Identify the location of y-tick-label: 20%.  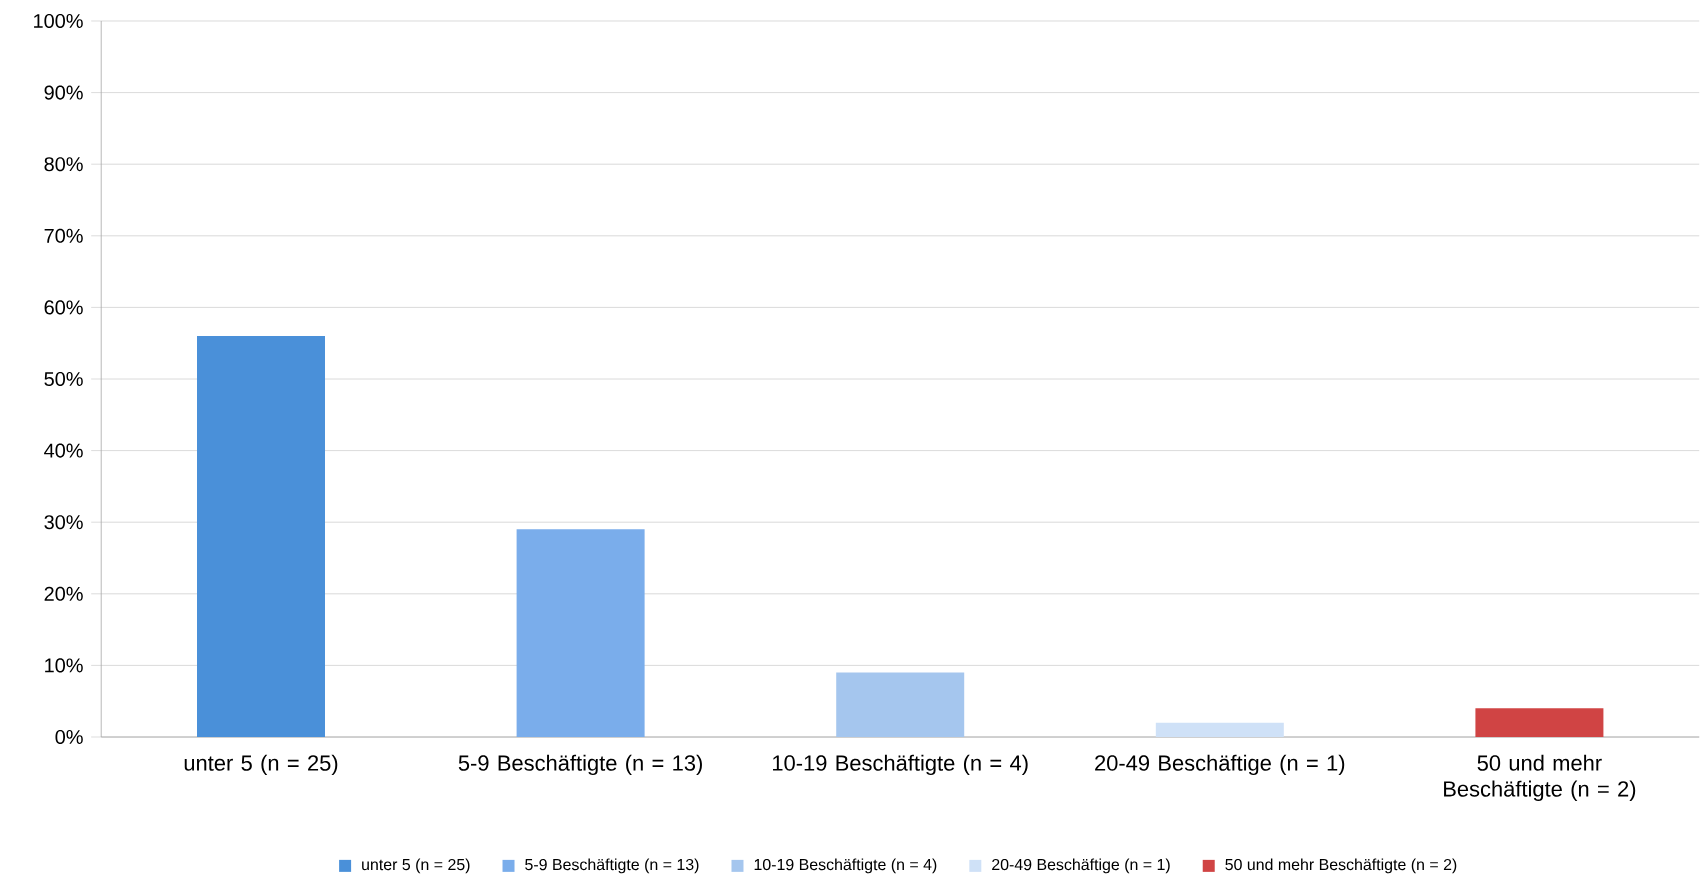
(63, 593).